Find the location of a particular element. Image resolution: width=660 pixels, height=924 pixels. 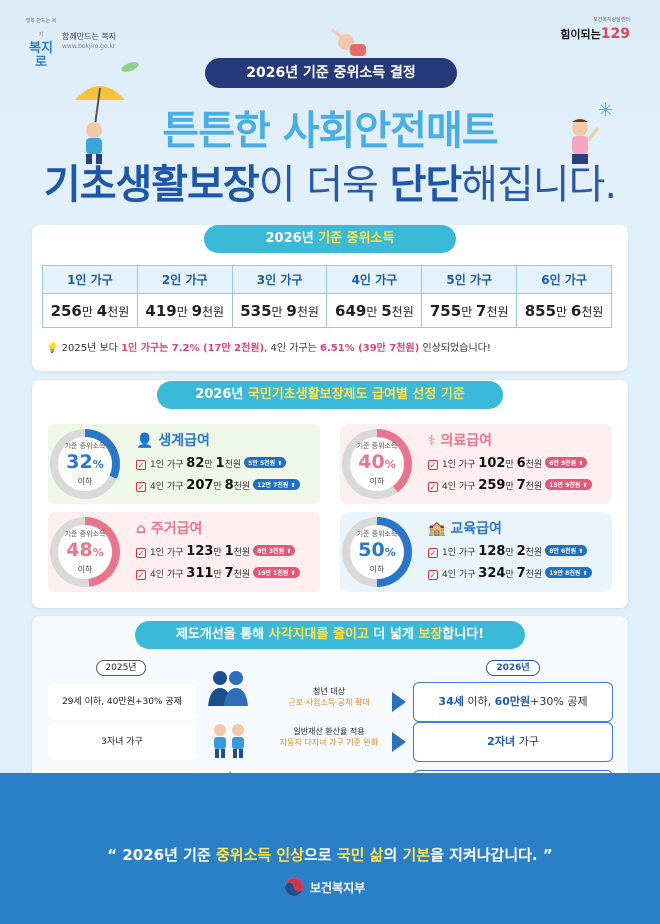

col-header: 5인 가구 is located at coordinates (469, 279).